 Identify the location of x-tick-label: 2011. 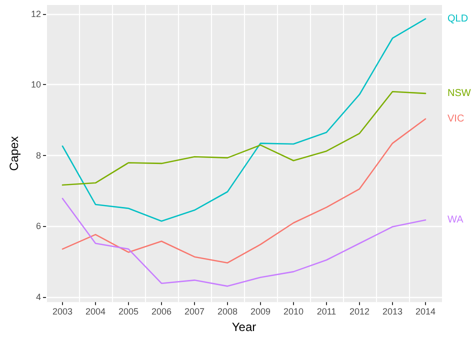
(326, 311).